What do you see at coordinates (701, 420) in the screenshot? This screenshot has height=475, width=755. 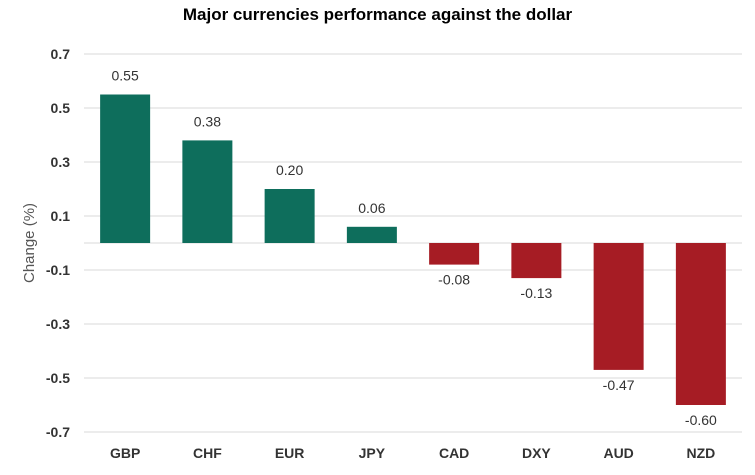 I see `data-label: -0.60` at bounding box center [701, 420].